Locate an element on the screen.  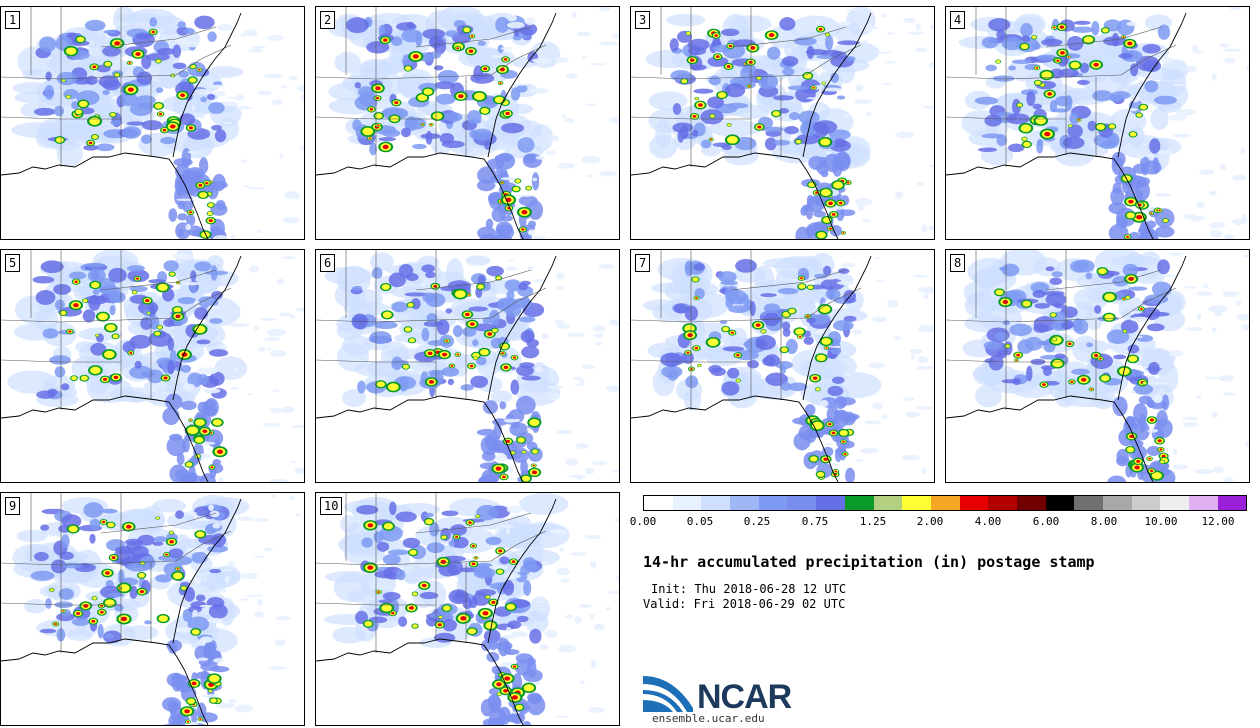
valid-time: Valid: Fri 2018-06-29 02 UTC is located at coordinates (744, 604).